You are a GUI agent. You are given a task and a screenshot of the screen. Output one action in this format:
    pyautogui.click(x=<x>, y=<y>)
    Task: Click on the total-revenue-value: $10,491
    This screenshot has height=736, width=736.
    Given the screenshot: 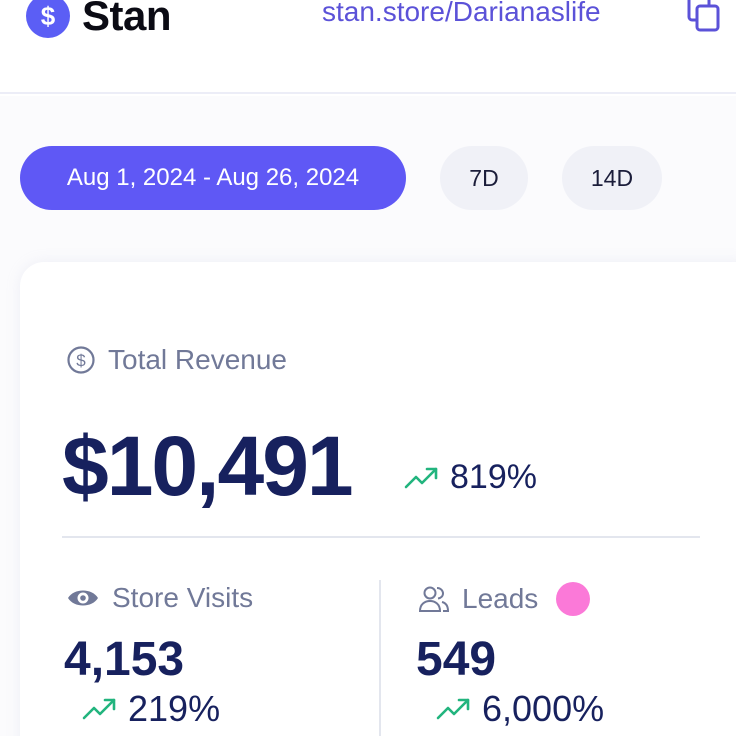 What is the action you would take?
    pyautogui.click(x=208, y=466)
    